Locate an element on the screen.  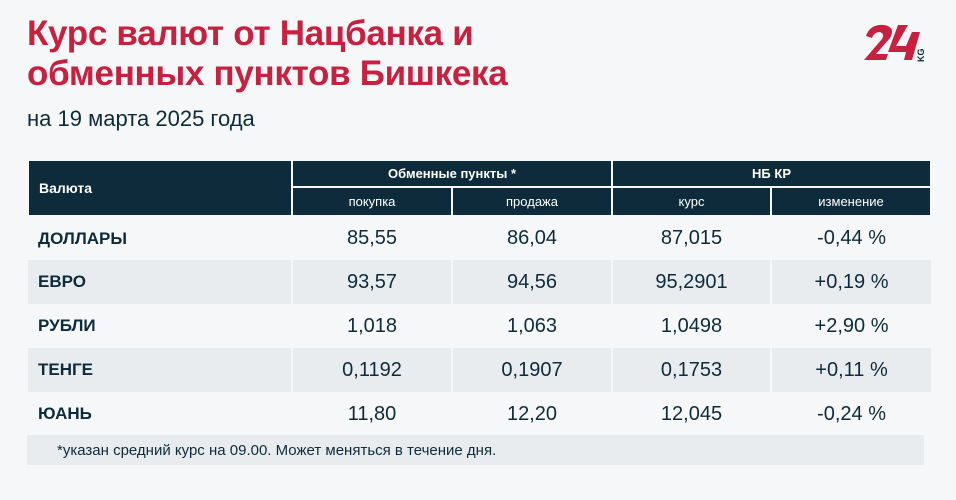
buy-value: 11,80 is located at coordinates (371, 414).